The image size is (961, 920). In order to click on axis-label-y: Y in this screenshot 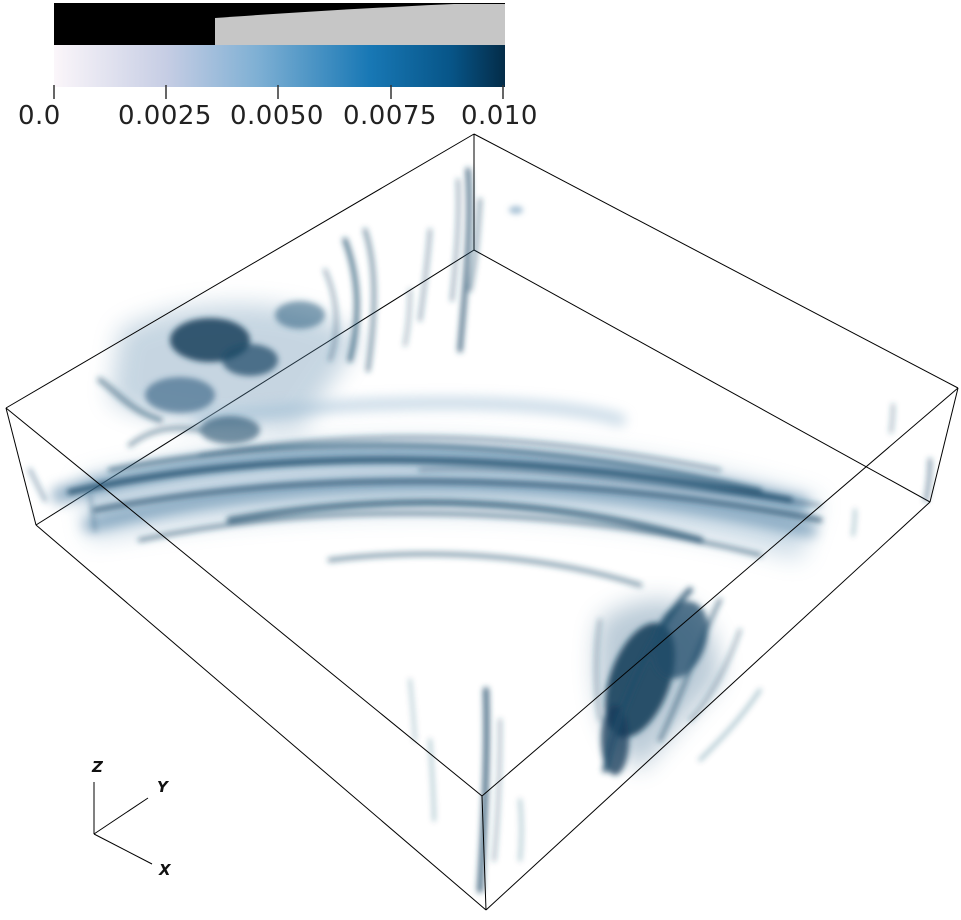, I will do `click(162, 787)`.